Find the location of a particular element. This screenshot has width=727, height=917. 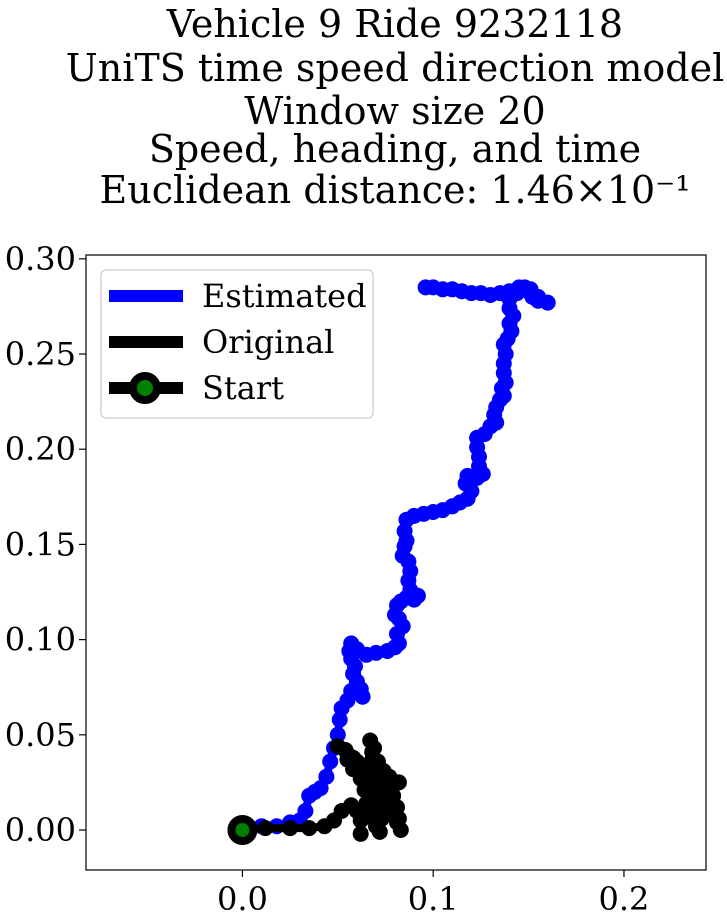

legend-original-label: Original is located at coordinates (268, 342).